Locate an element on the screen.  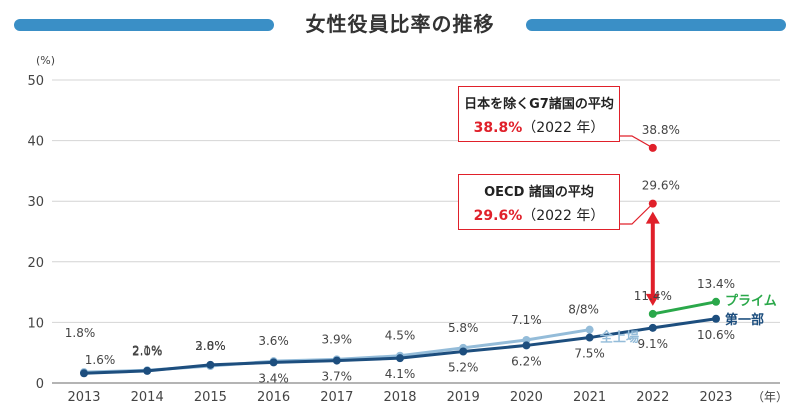
series-name-all-listed: 全上場 is located at coordinates (619, 338).